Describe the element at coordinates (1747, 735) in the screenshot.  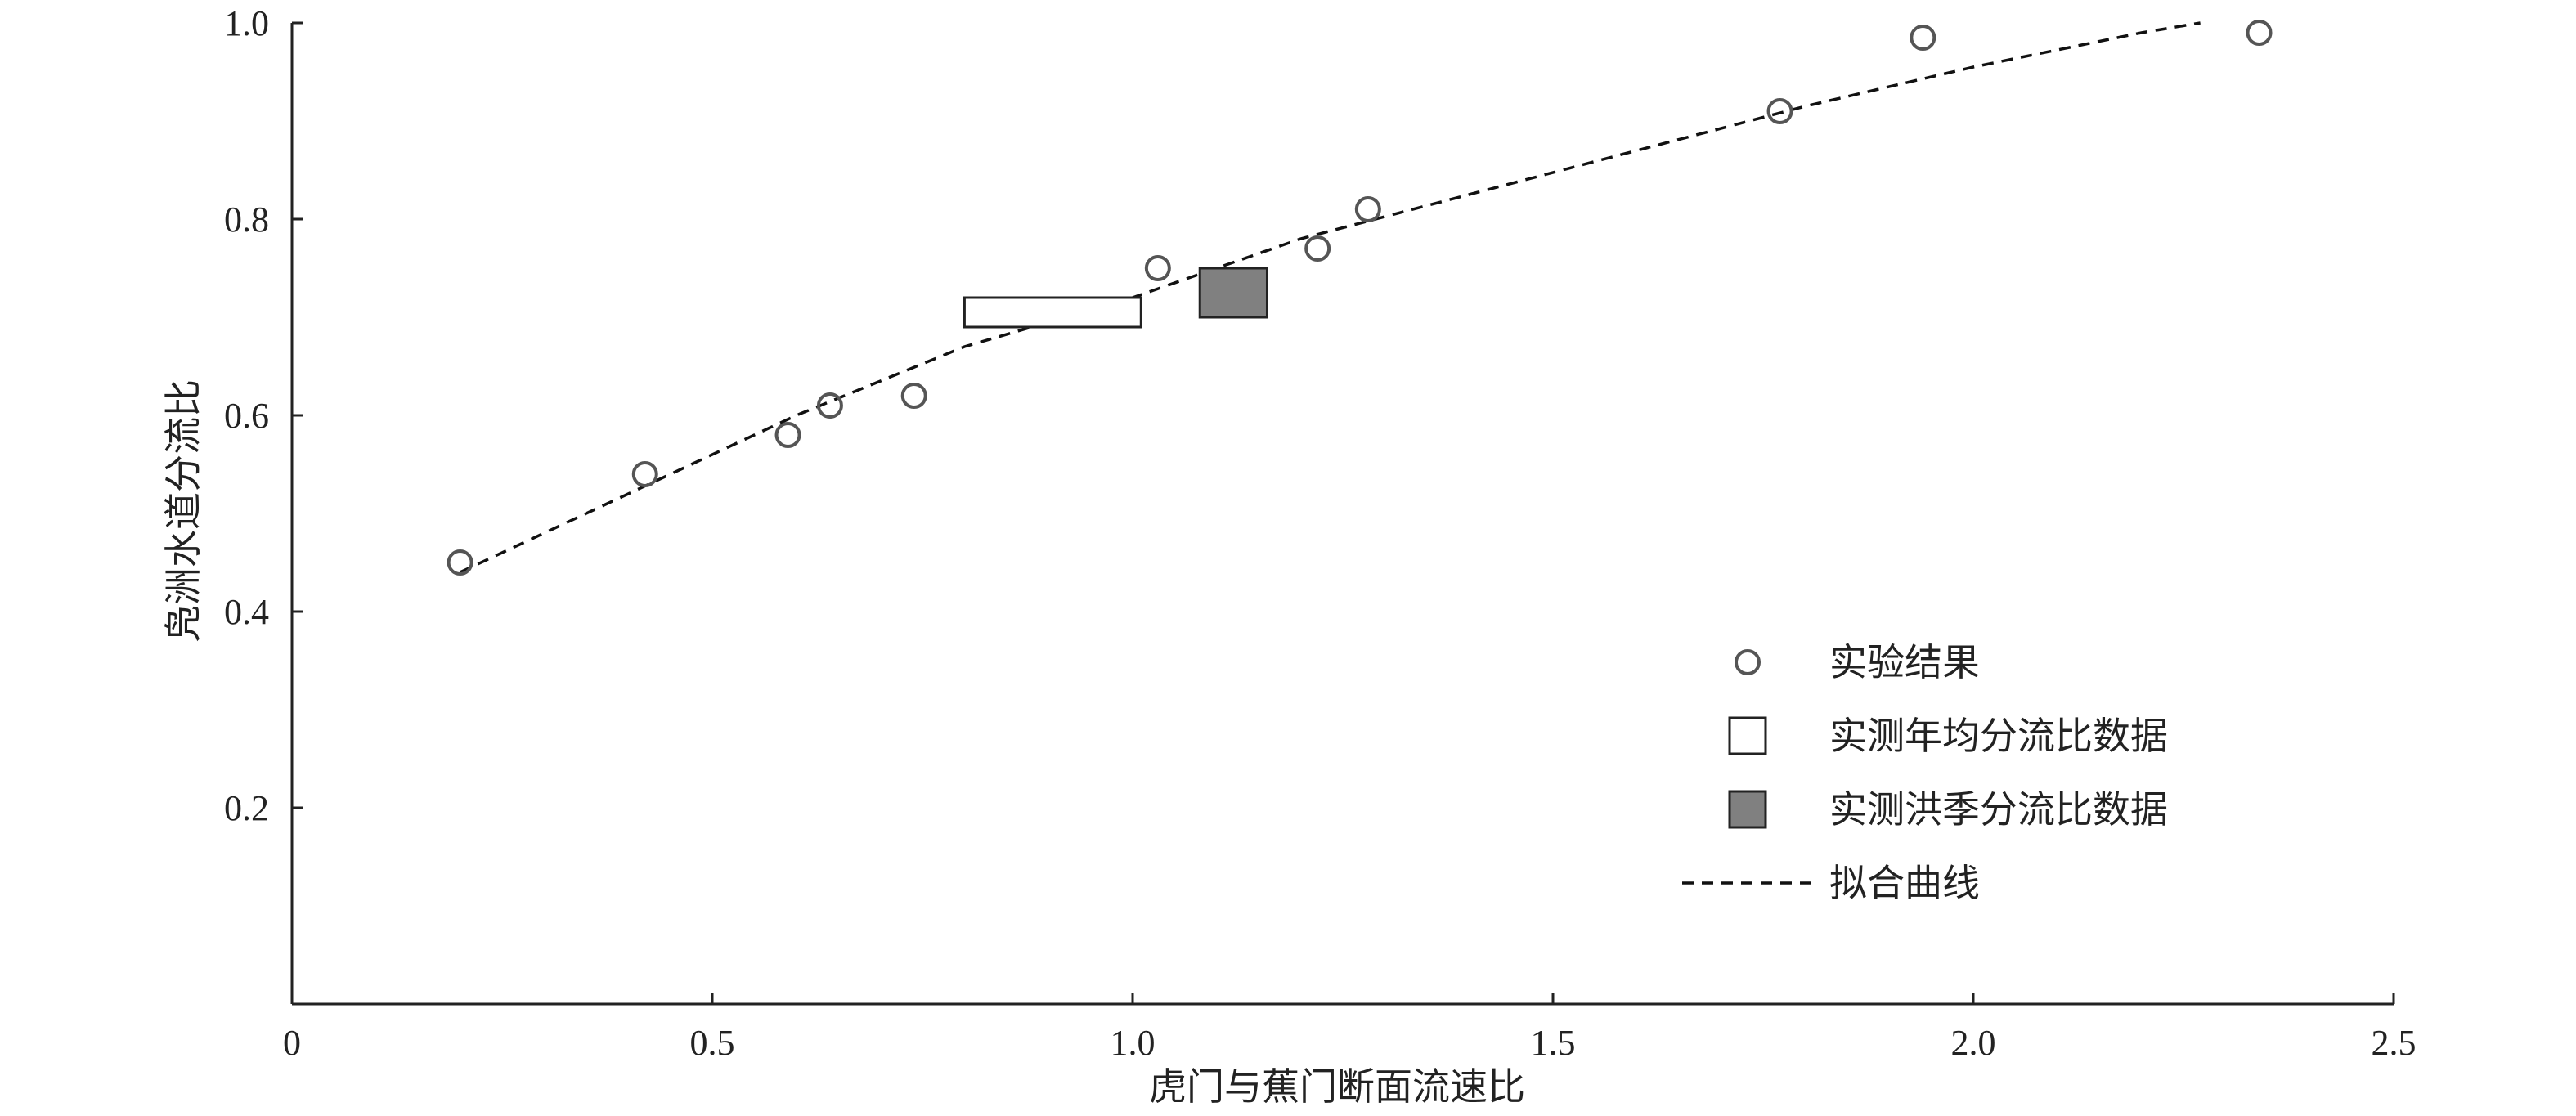
I see `legend-white-square-icon` at that location.